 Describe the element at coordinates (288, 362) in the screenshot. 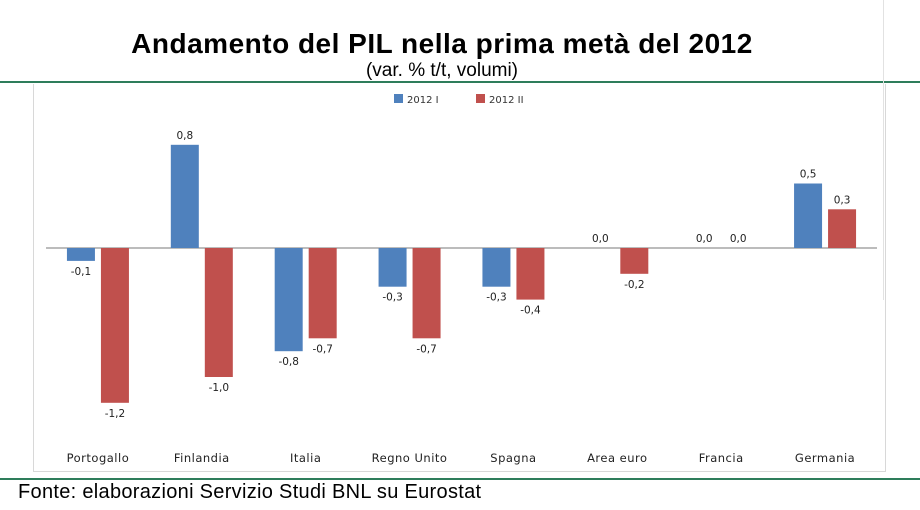

I see `data-label: -0,8` at that location.